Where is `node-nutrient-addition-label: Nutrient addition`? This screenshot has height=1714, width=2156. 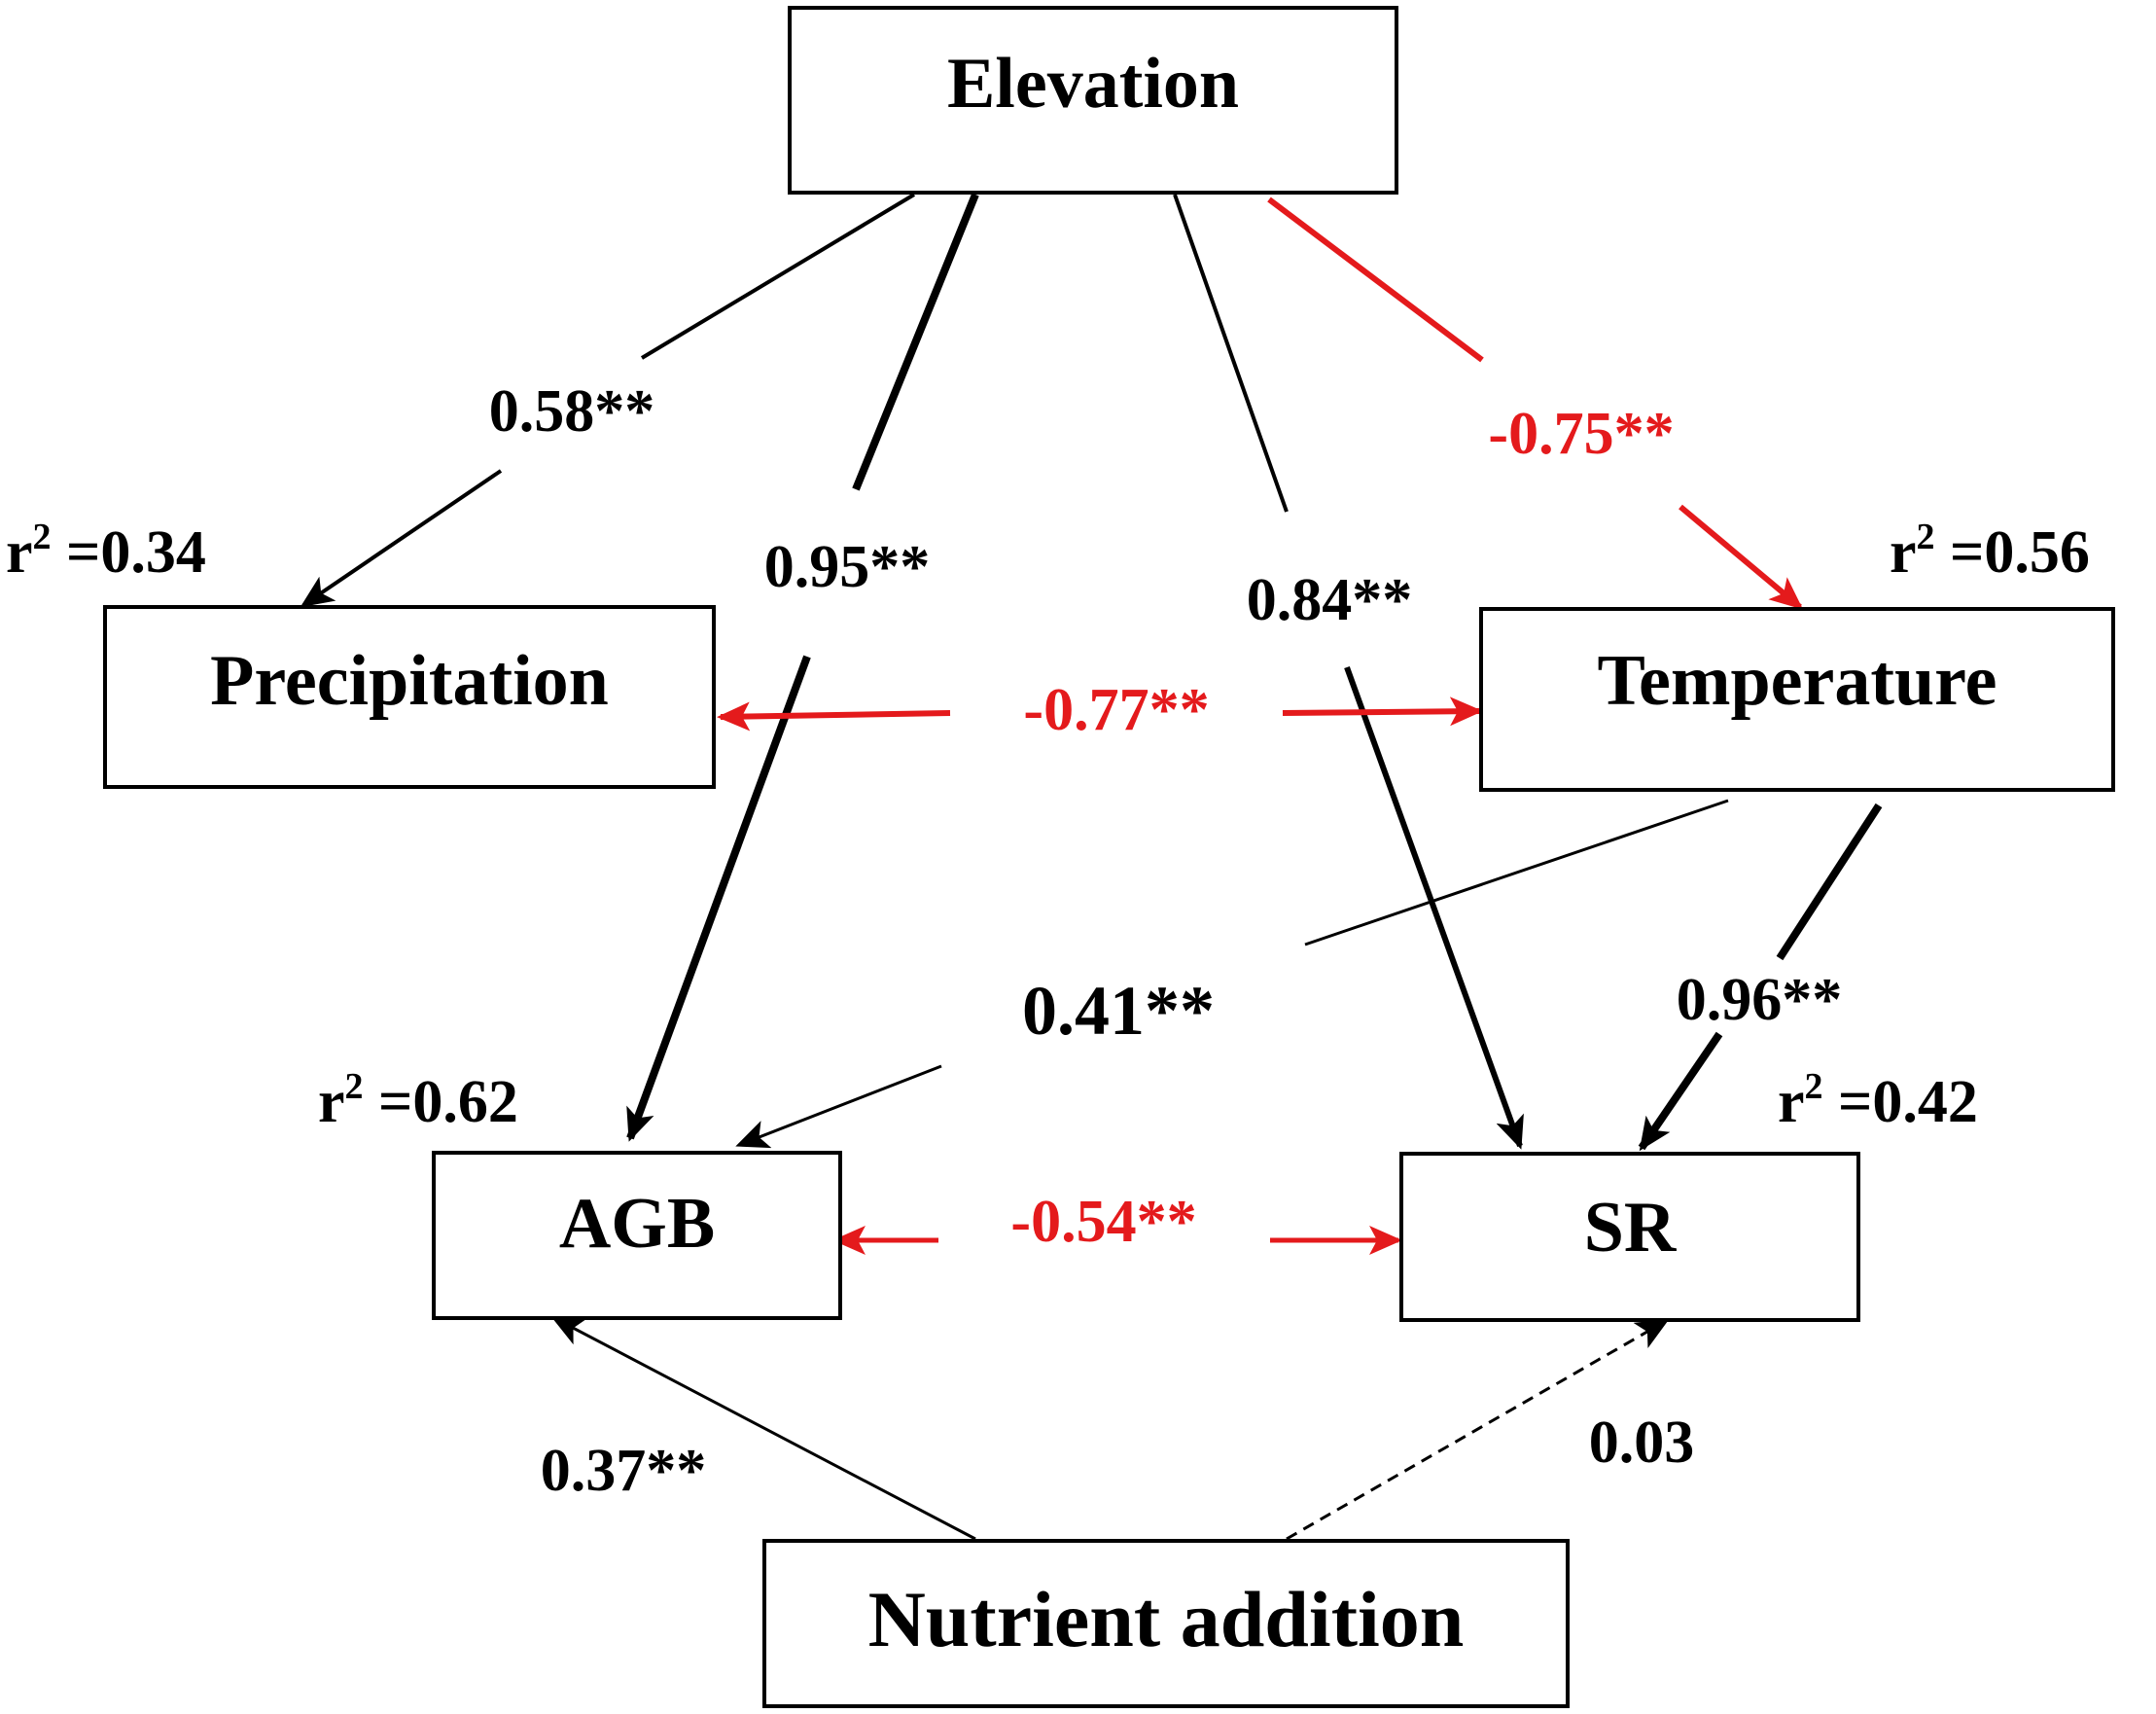
node-nutrient-addition-label: Nutrient addition is located at coordinates (1166, 1619).